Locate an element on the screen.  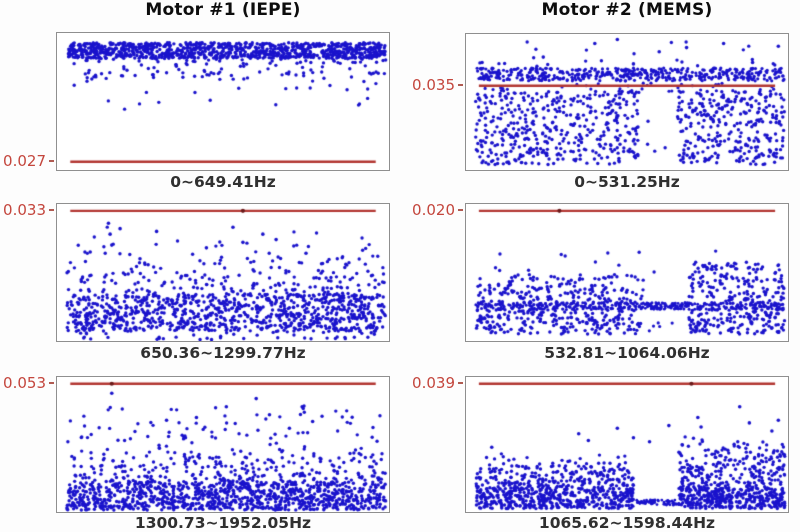
threshold-label: 0.027 is located at coordinates (28, 161).